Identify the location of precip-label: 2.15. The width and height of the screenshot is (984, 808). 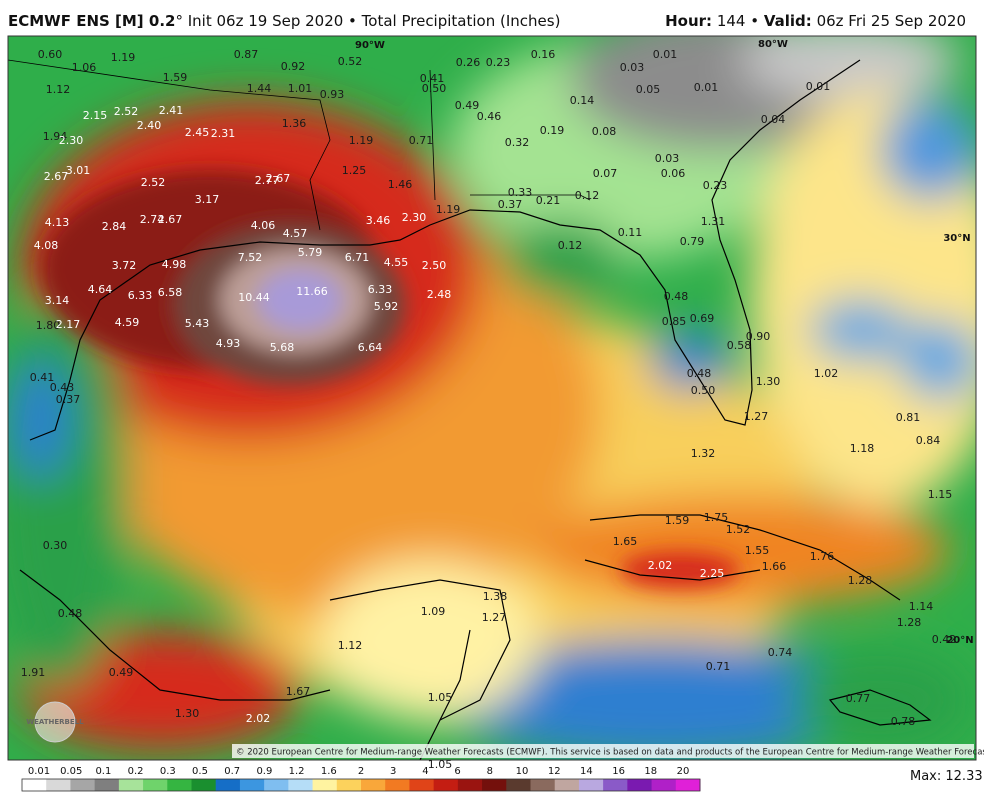
(95, 115).